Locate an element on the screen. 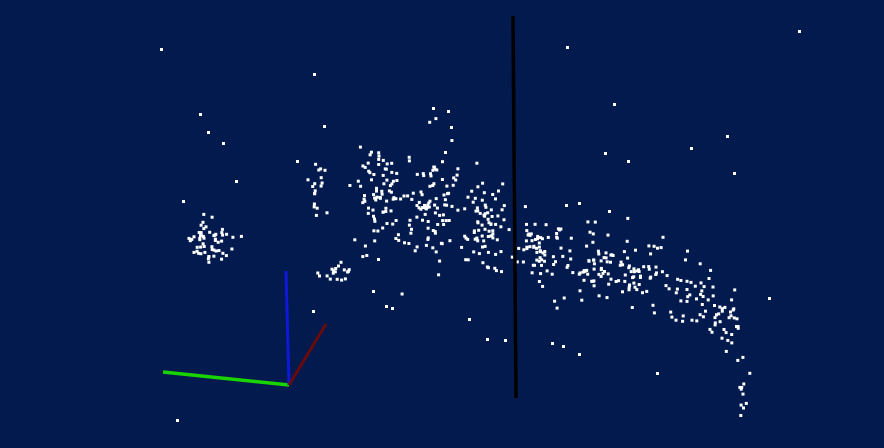  axis-x-red is located at coordinates (307, 354).